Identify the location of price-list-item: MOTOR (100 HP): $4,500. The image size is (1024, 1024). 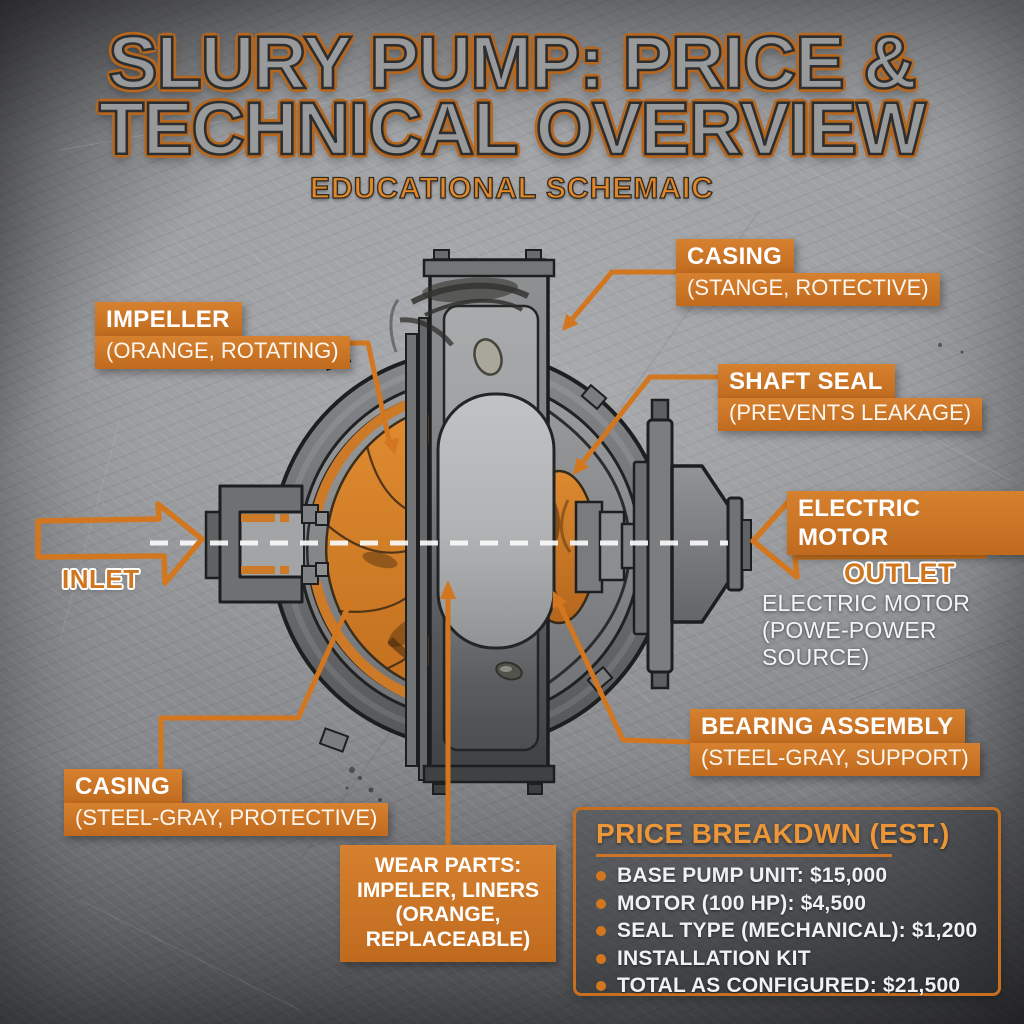
(790, 904).